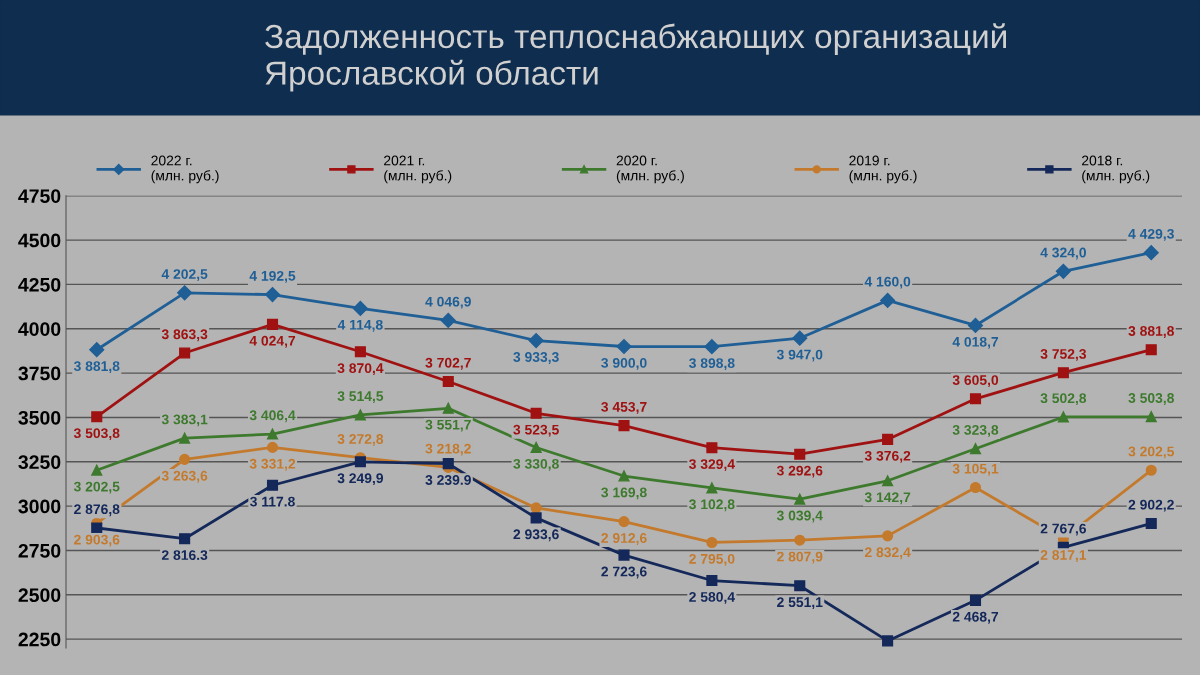 The width and height of the screenshot is (1200, 675). What do you see at coordinates (712, 364) in the screenshot?
I see `data-label: 3 898,8` at bounding box center [712, 364].